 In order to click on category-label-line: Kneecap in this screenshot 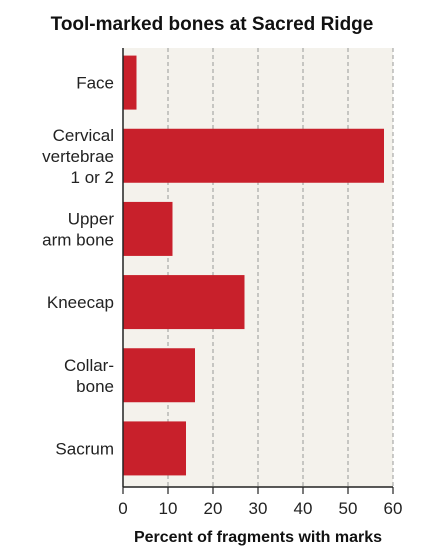, I will do `click(80, 302)`.